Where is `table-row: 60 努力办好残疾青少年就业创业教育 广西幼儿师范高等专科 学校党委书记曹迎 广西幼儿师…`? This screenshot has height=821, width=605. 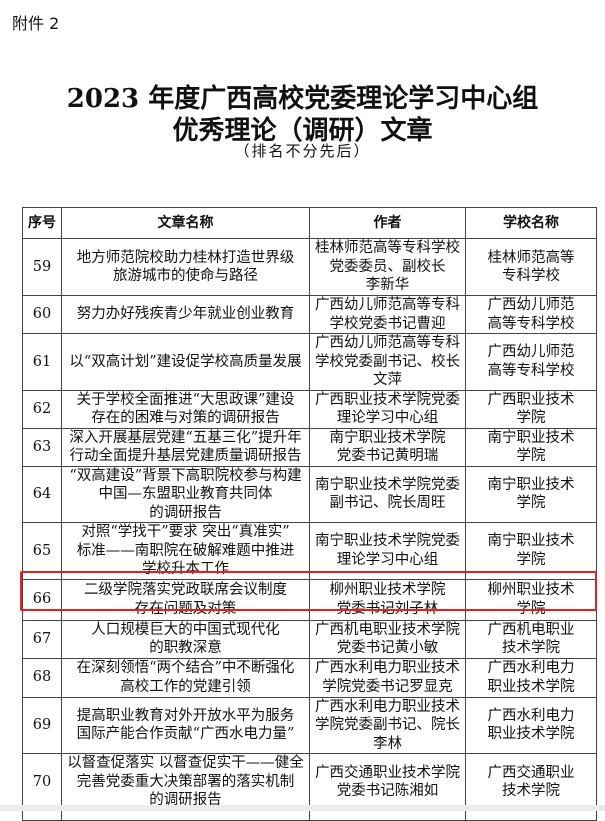
table-row: 60 努力办好残疾青少年就业创业教育 广西幼儿师范高等专科 学校党委书记曹迎 广西幼儿师… is located at coordinates (309, 314).